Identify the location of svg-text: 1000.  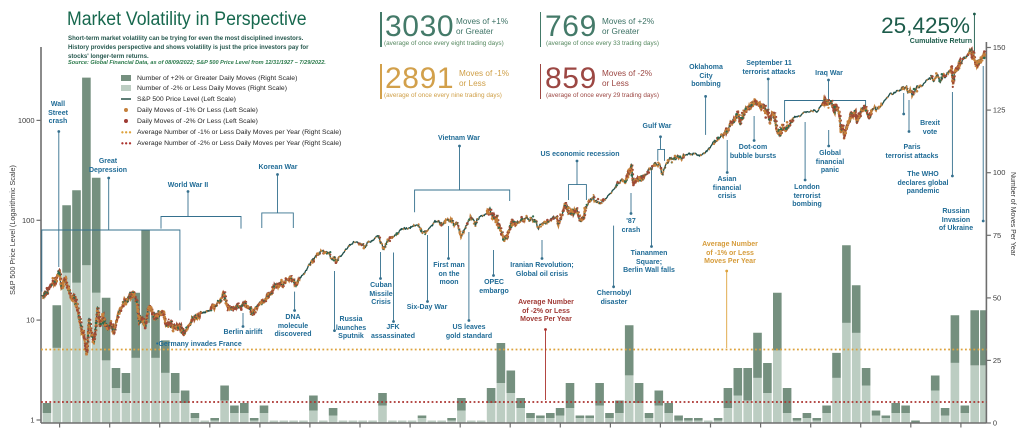
(26, 120).